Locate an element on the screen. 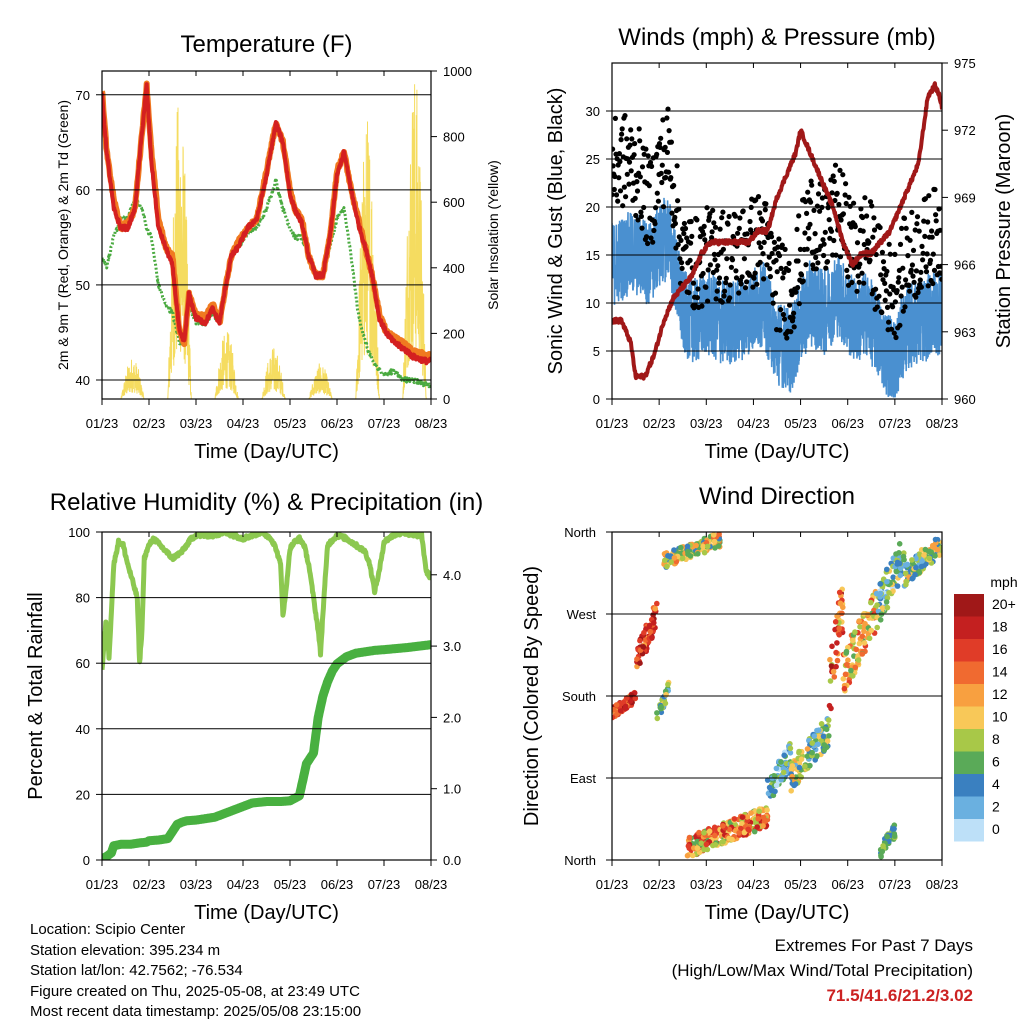 The image size is (1024, 1024). x-tick-label: 04/23 is located at coordinates (753, 423).